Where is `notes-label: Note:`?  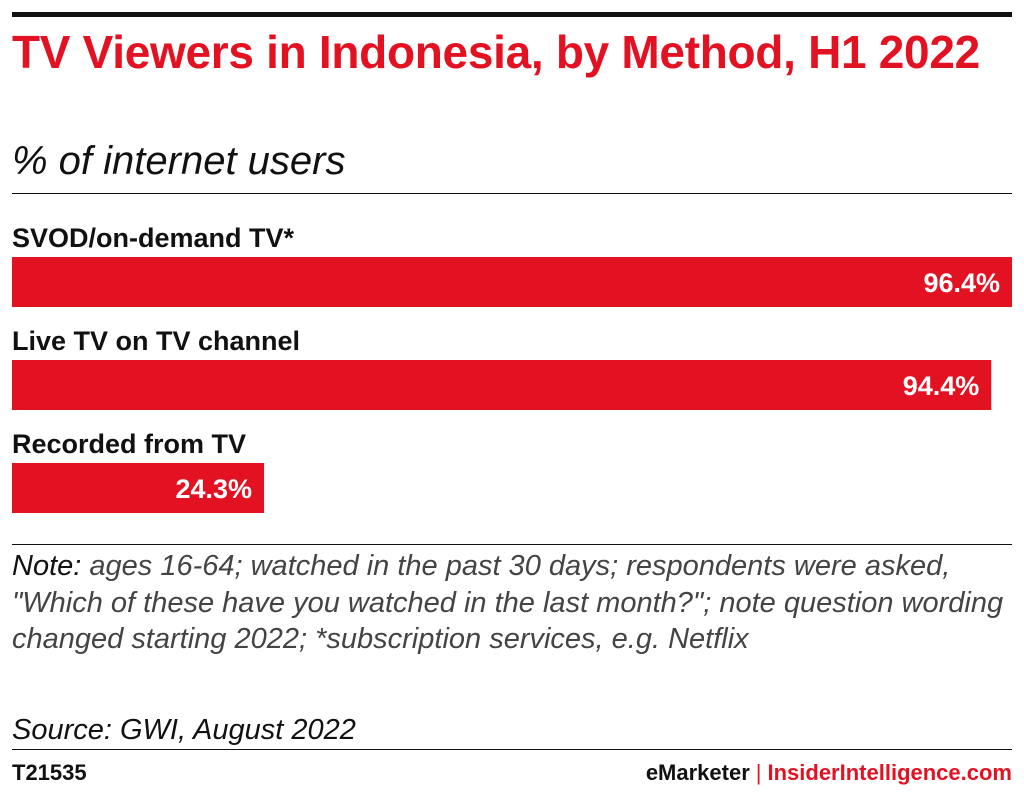
notes-label: Note: is located at coordinates (47, 566).